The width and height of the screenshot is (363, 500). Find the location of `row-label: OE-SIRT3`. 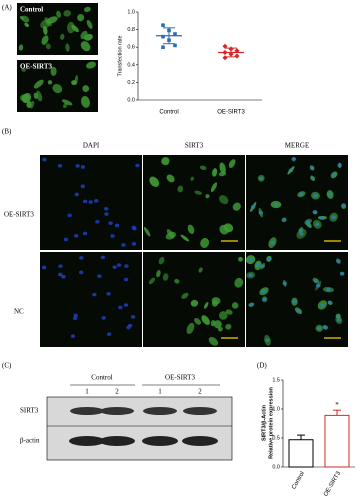

row-label: OE-SIRT3 is located at coordinates (19, 215).